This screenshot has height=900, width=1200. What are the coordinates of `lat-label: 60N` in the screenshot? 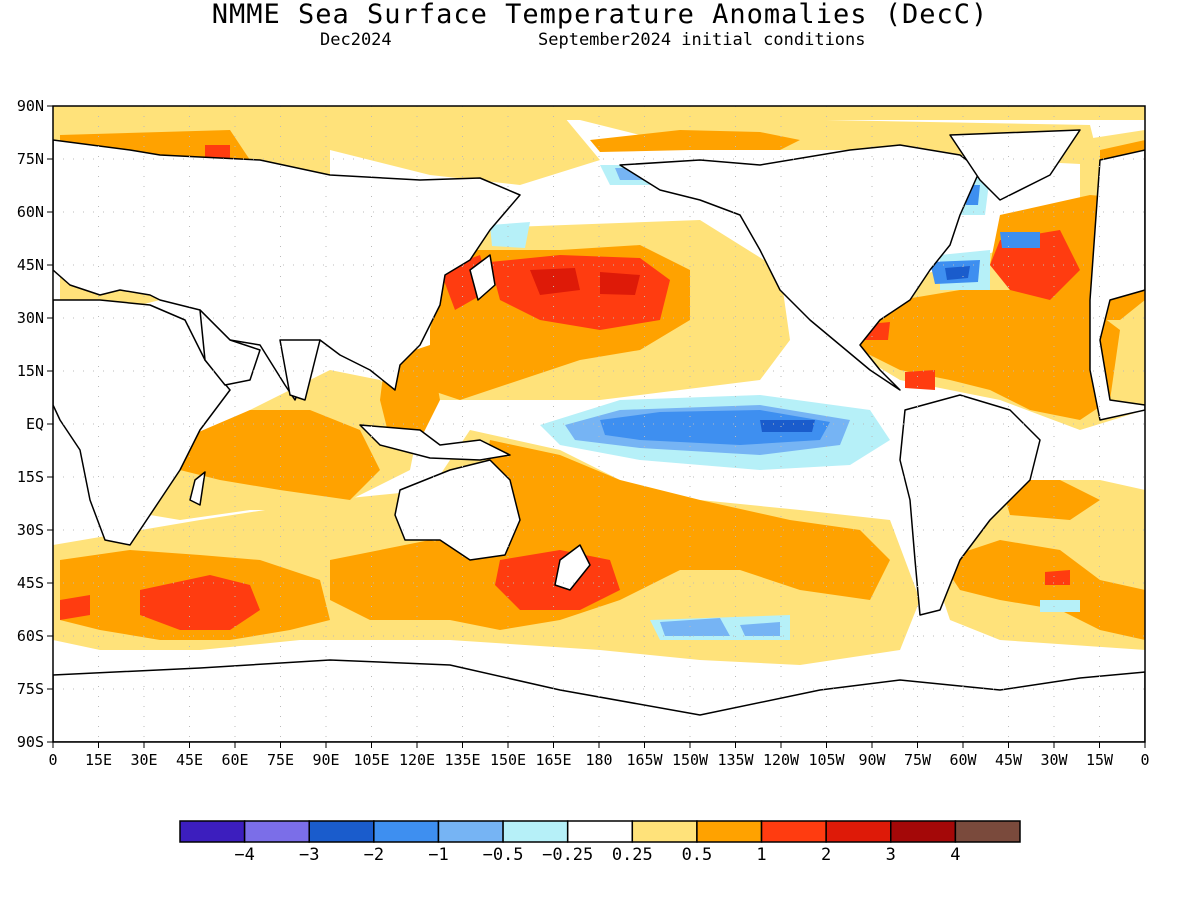 It's located at (30, 212).